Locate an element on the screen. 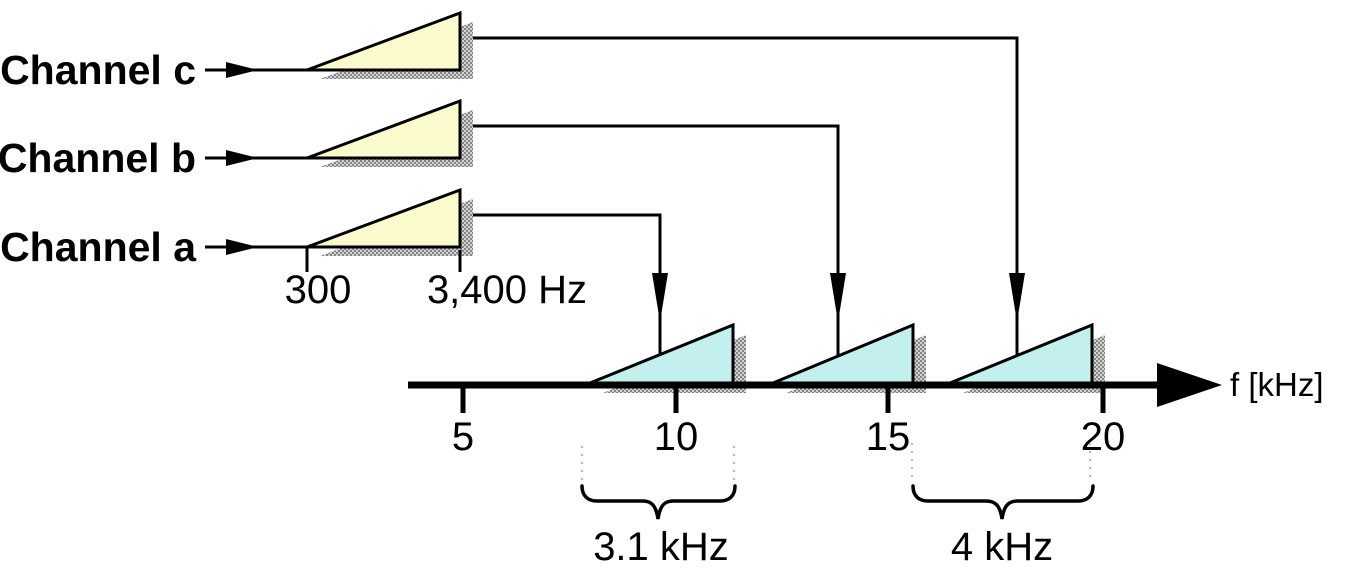 This screenshot has height=576, width=1356. bandwidth-brace-3-1-khz is located at coordinates (658, 502).